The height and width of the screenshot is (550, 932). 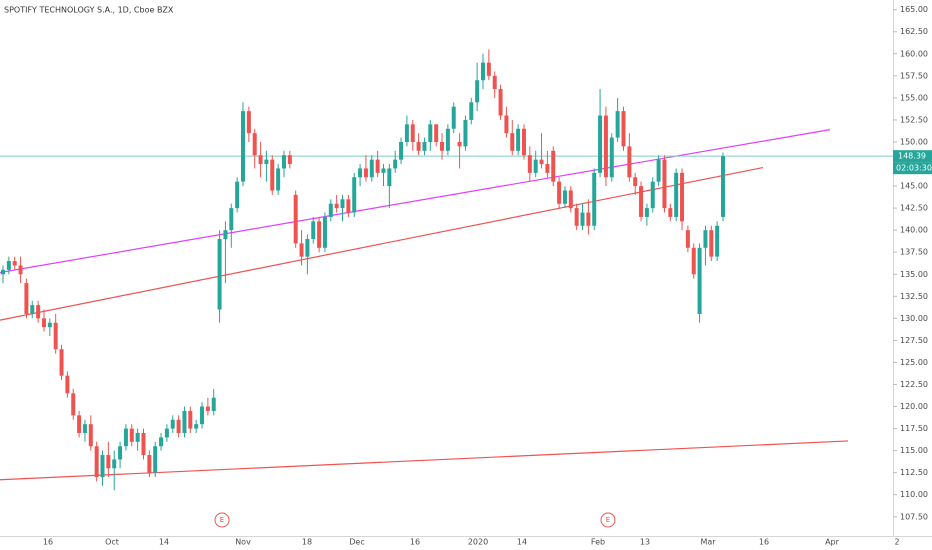 What do you see at coordinates (708, 542) in the screenshot?
I see `x-tick-label: Mar` at bounding box center [708, 542].